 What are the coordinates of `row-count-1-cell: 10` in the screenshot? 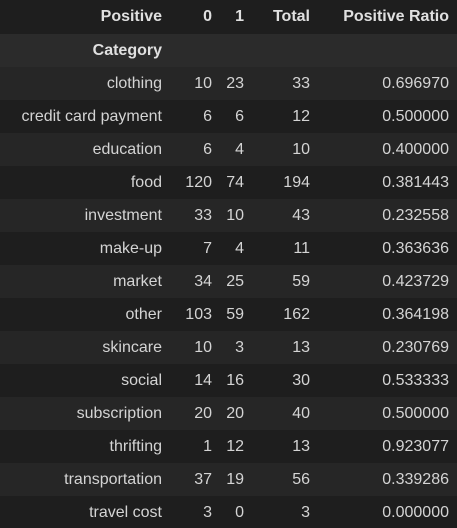 It's located at (235, 215).